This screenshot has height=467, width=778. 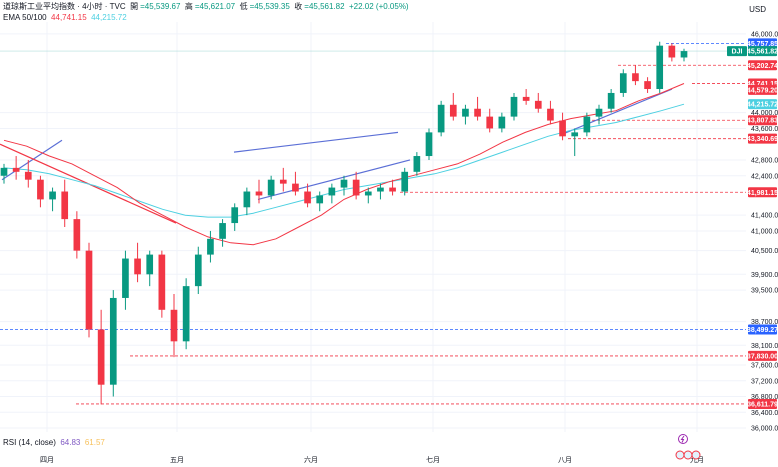 What do you see at coordinates (69, 17) in the screenshot?
I see `ema50-value: 44,741.15` at bounding box center [69, 17].